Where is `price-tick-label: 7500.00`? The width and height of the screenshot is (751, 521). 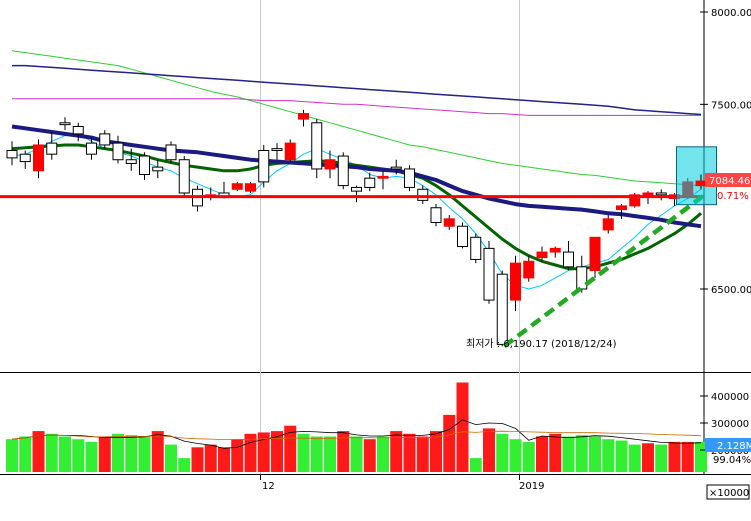 price-tick-label: 7500.00 is located at coordinates (731, 105).